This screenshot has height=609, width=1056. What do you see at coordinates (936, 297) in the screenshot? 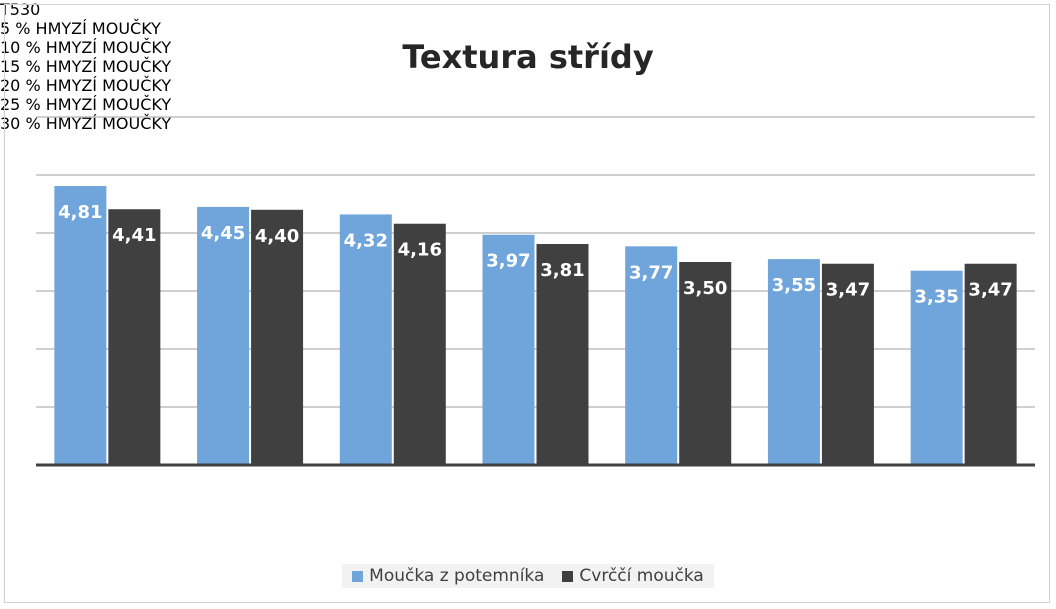
I see `value-label: 3,35` at bounding box center [936, 297].